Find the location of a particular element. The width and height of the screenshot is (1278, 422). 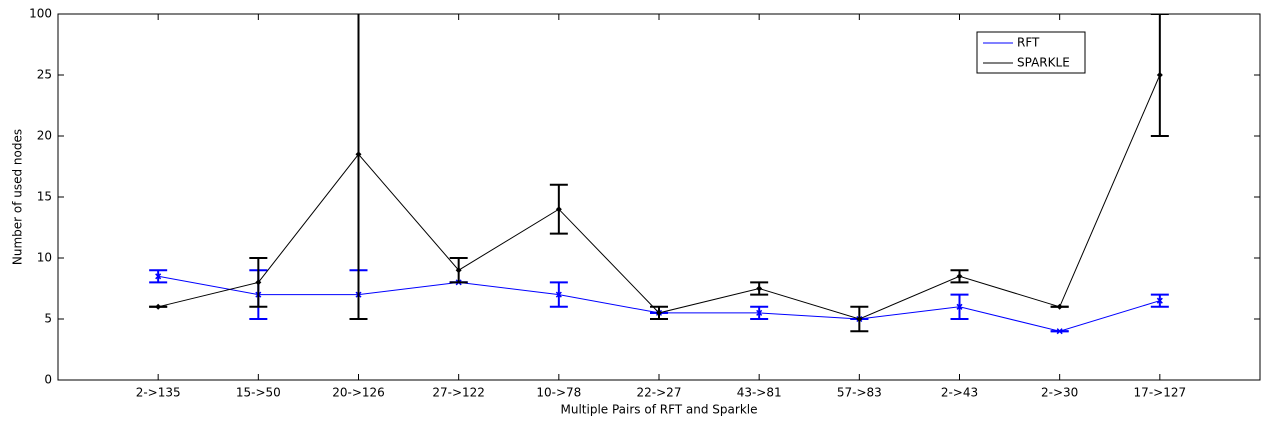

y-tick-label: 5 is located at coordinates (48, 319).